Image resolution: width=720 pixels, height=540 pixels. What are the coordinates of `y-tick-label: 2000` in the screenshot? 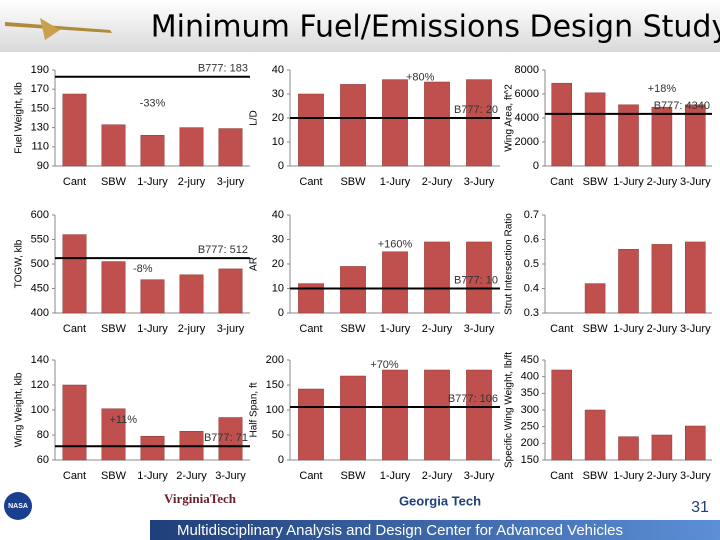 It's located at (527, 142).